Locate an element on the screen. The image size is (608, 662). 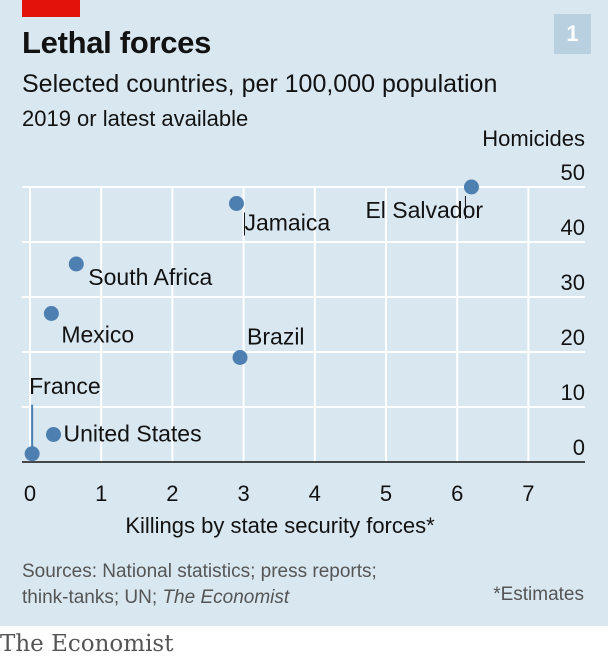
x-tick-label: 3 is located at coordinates (243, 493).